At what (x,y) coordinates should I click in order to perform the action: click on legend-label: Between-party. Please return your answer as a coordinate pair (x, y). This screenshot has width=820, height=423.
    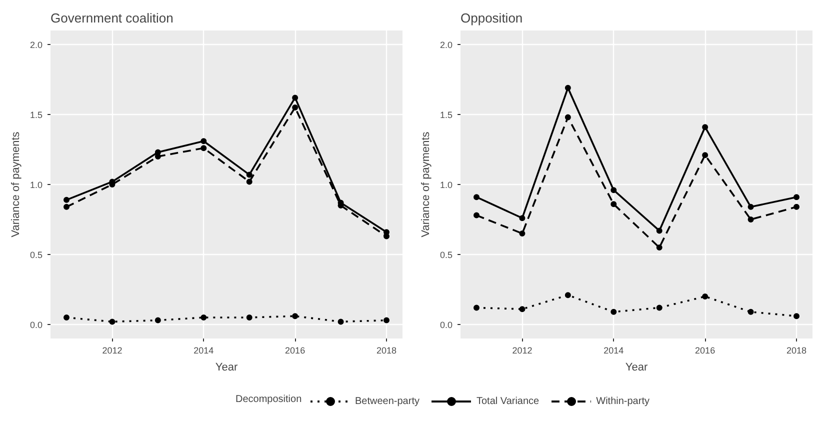
    Looking at the image, I should click on (387, 401).